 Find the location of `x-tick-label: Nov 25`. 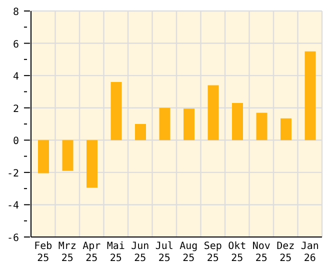

x-tick-label: Nov 25 is located at coordinates (261, 252).